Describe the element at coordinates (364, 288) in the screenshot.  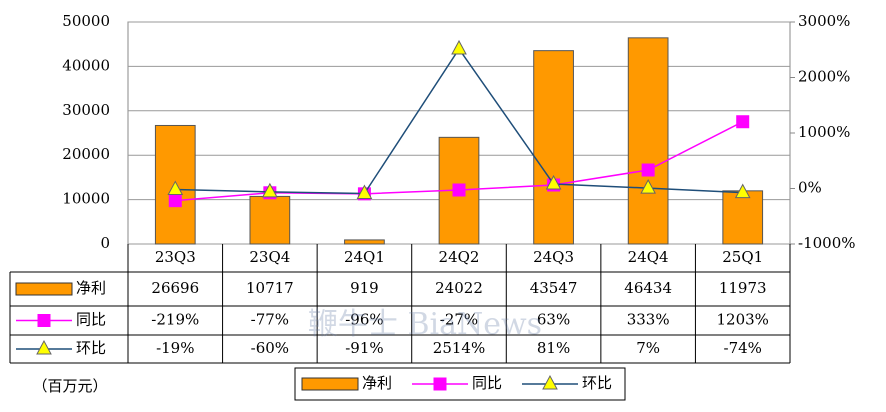
I see `table-cell: 919` at that location.